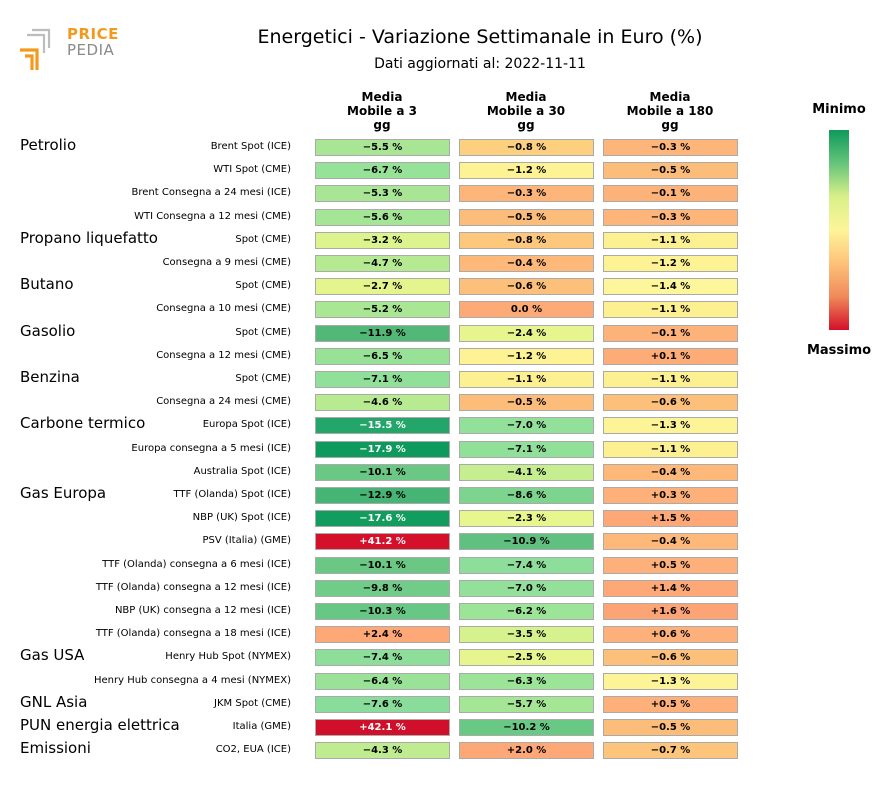 Image resolution: width=880 pixels, height=800 pixels. I want to click on column-header-3gg: Media Mobile a 3 gg, so click(382, 111).